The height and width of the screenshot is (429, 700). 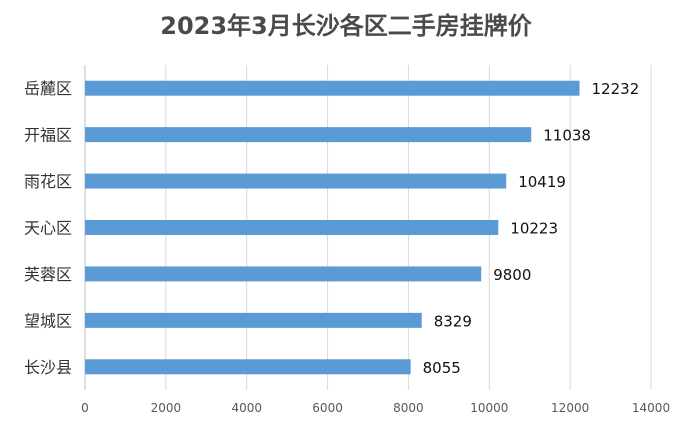 What do you see at coordinates (616, 89) in the screenshot?
I see `value-label: 12232` at bounding box center [616, 89].